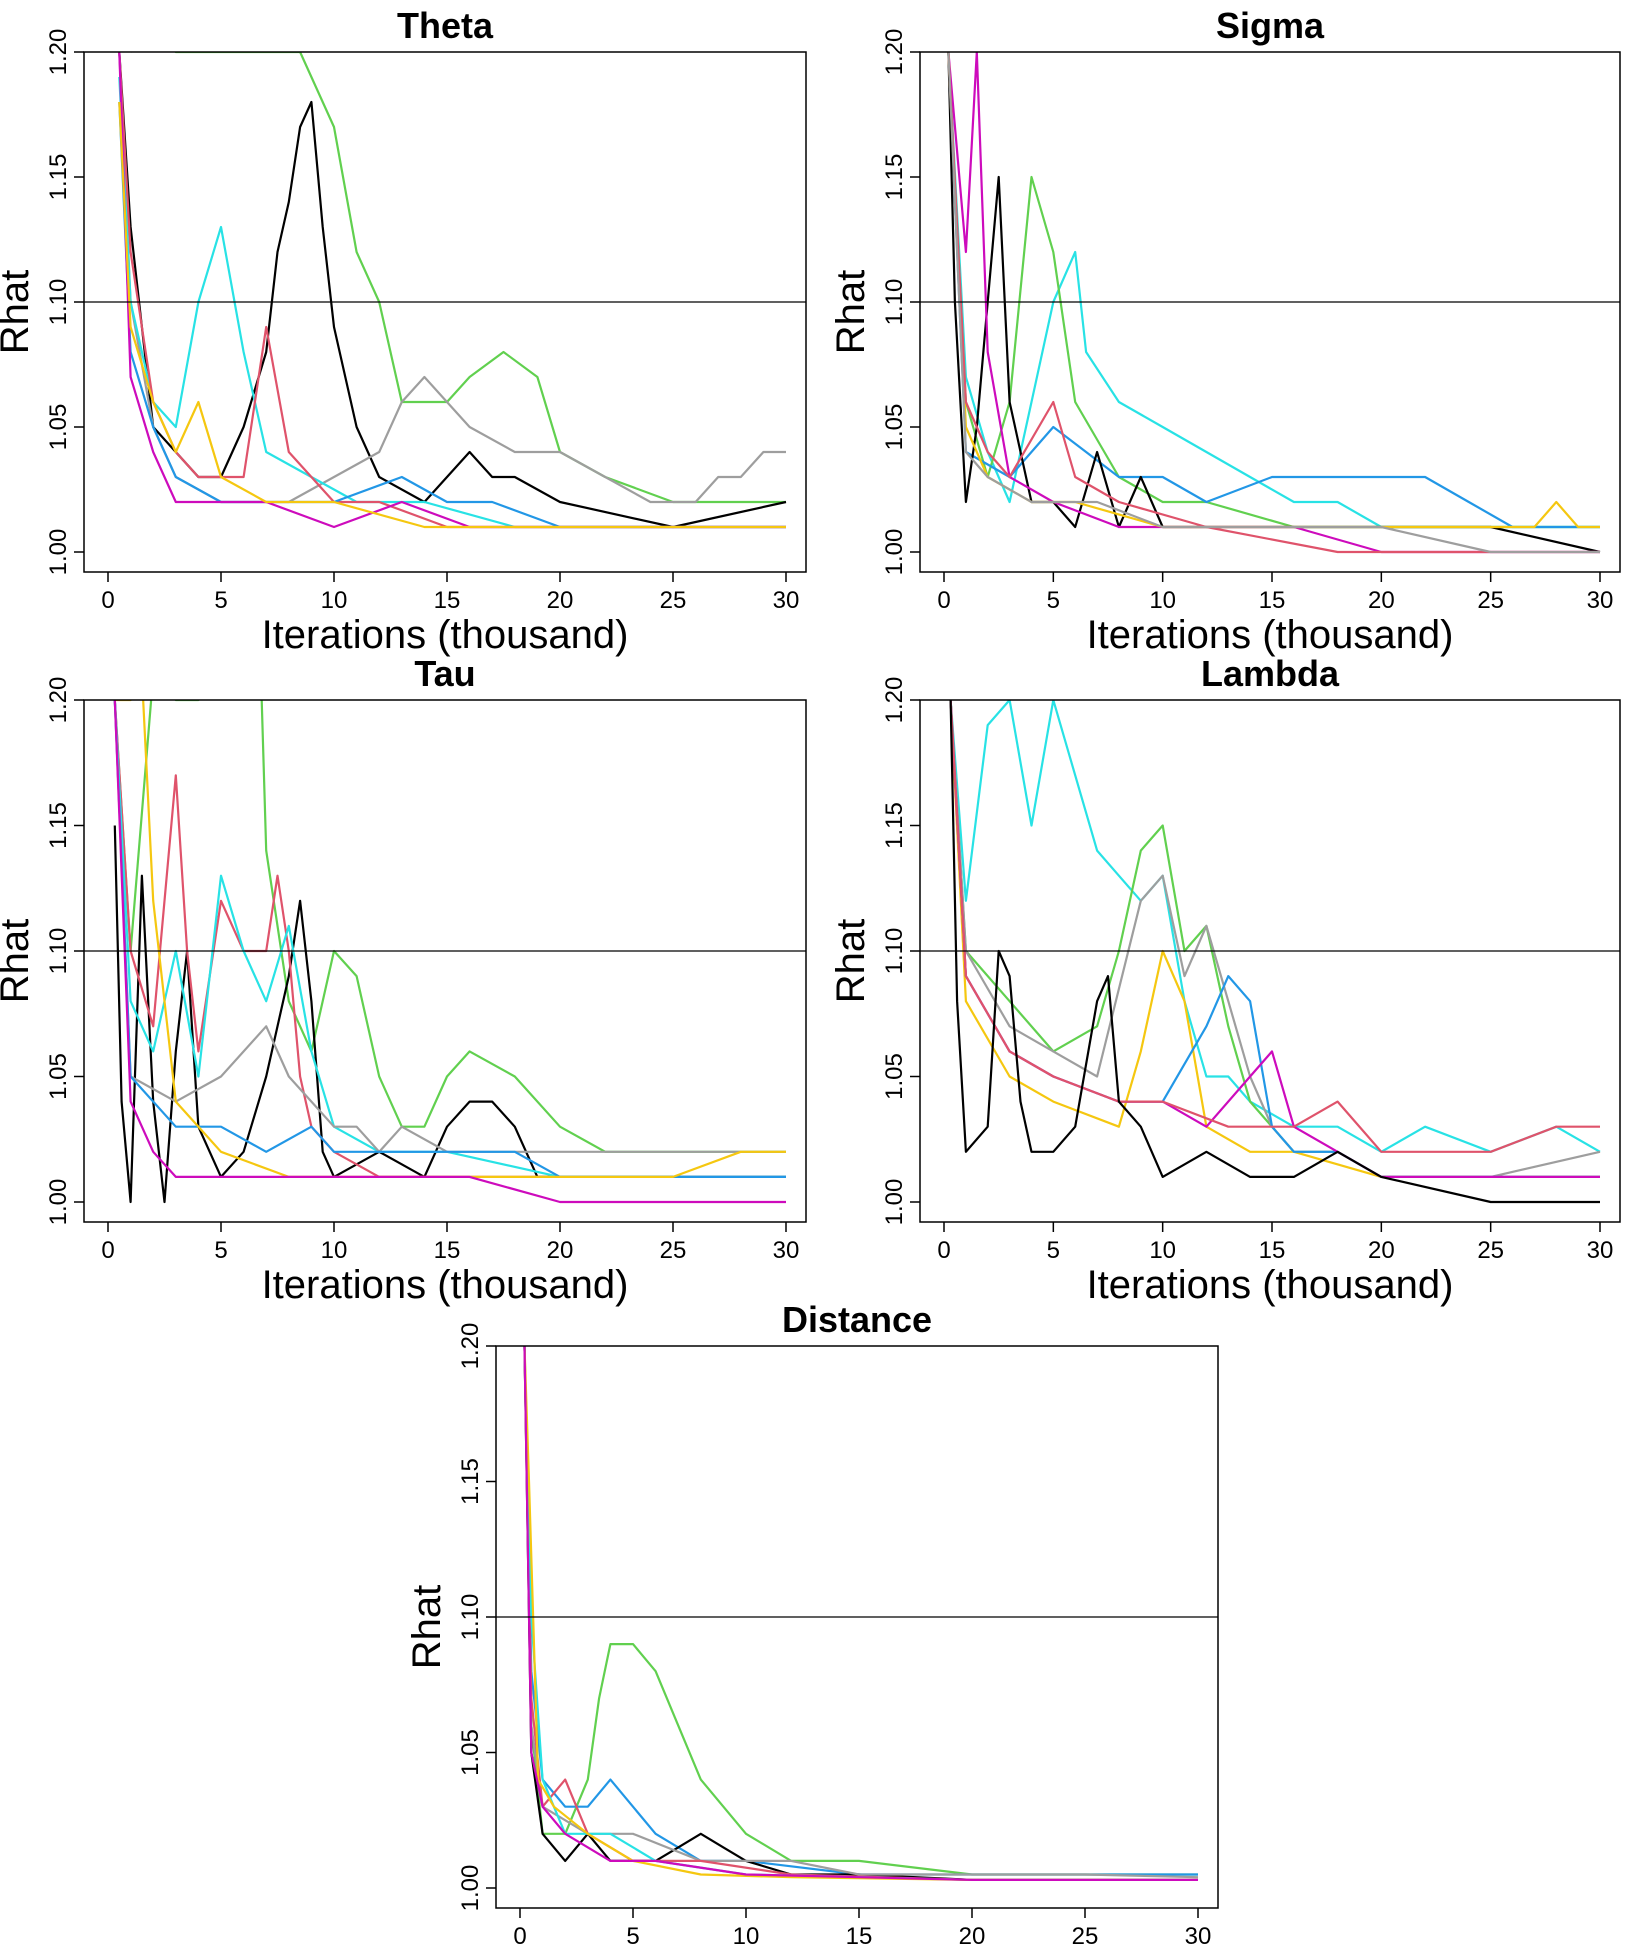 The image size is (1631, 1946). I want to click on panel-title: Sigma, so click(1270, 25).